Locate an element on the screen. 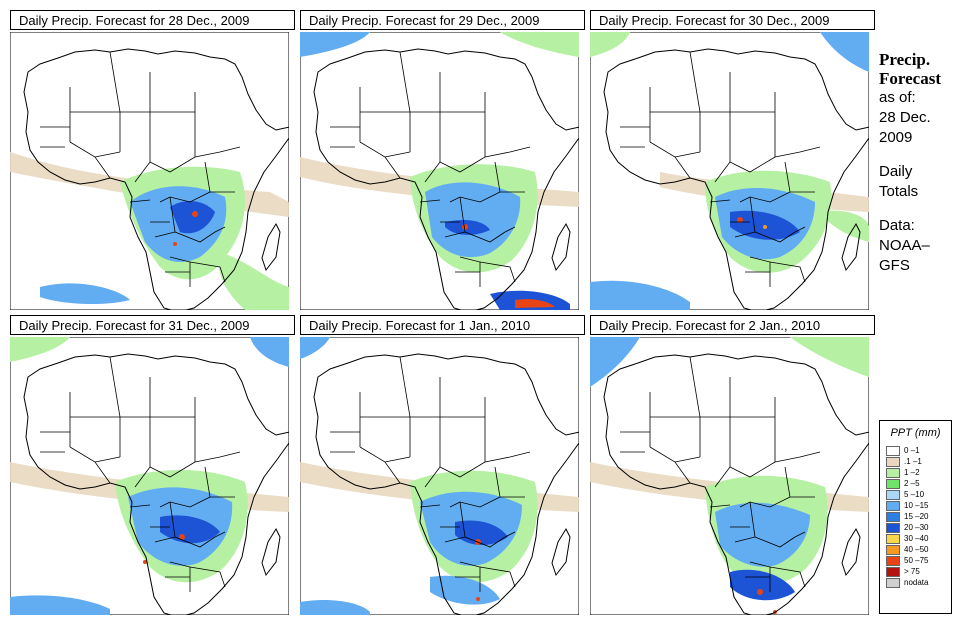  legend-label: nodata is located at coordinates (916, 582).